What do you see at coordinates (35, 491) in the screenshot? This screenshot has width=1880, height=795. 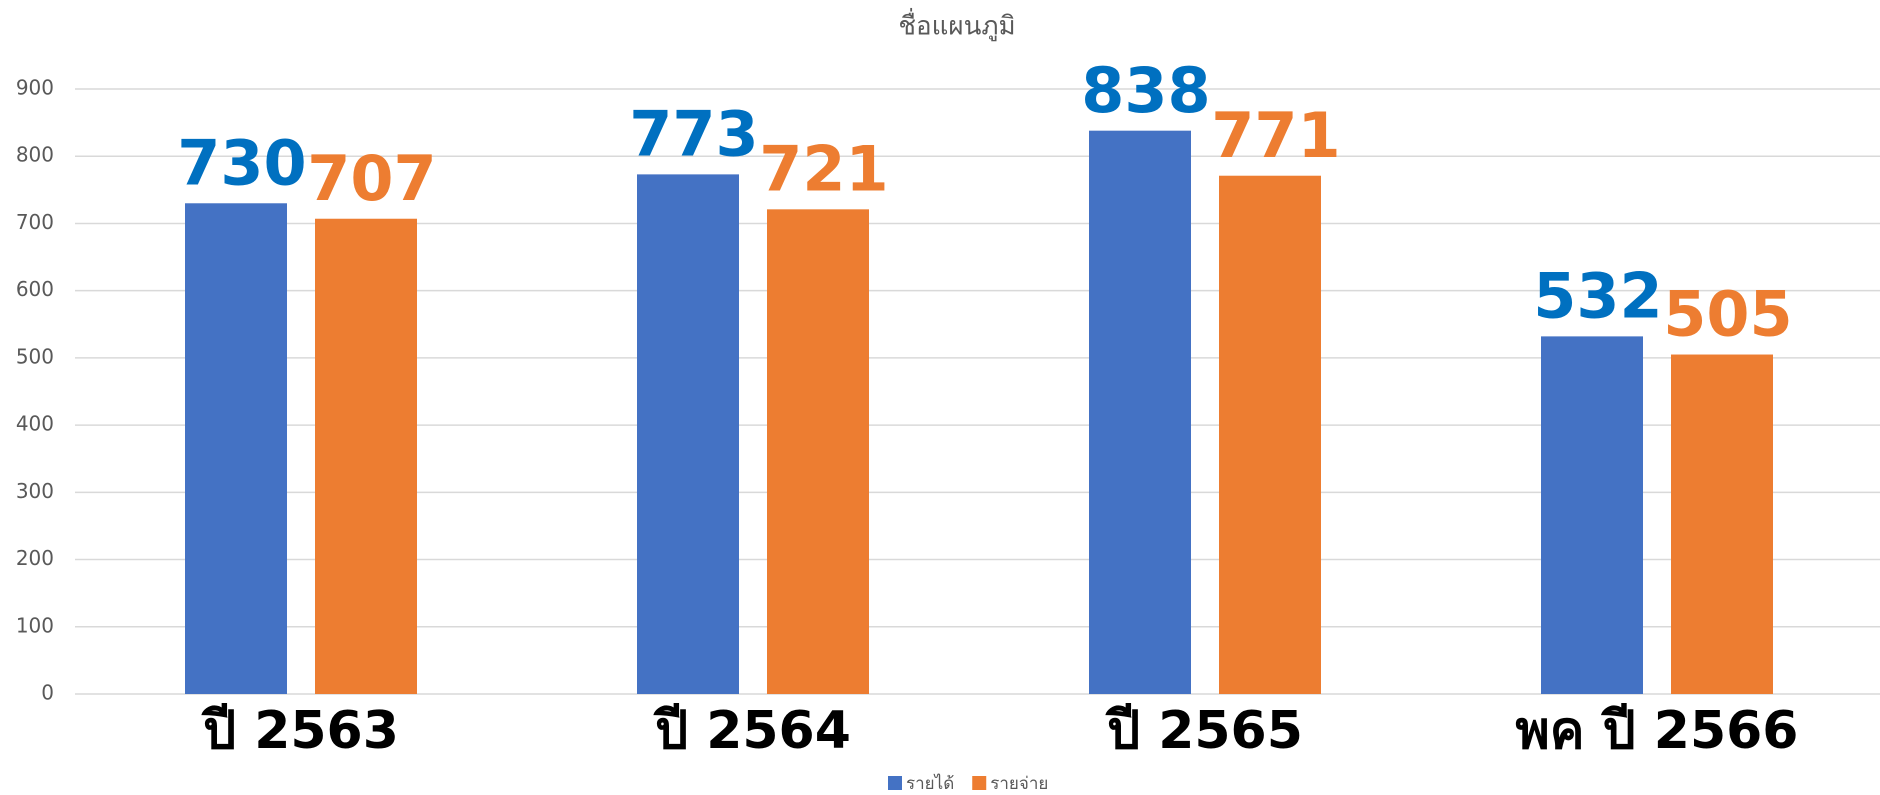 I see `y-tick-label: 300` at bounding box center [35, 491].